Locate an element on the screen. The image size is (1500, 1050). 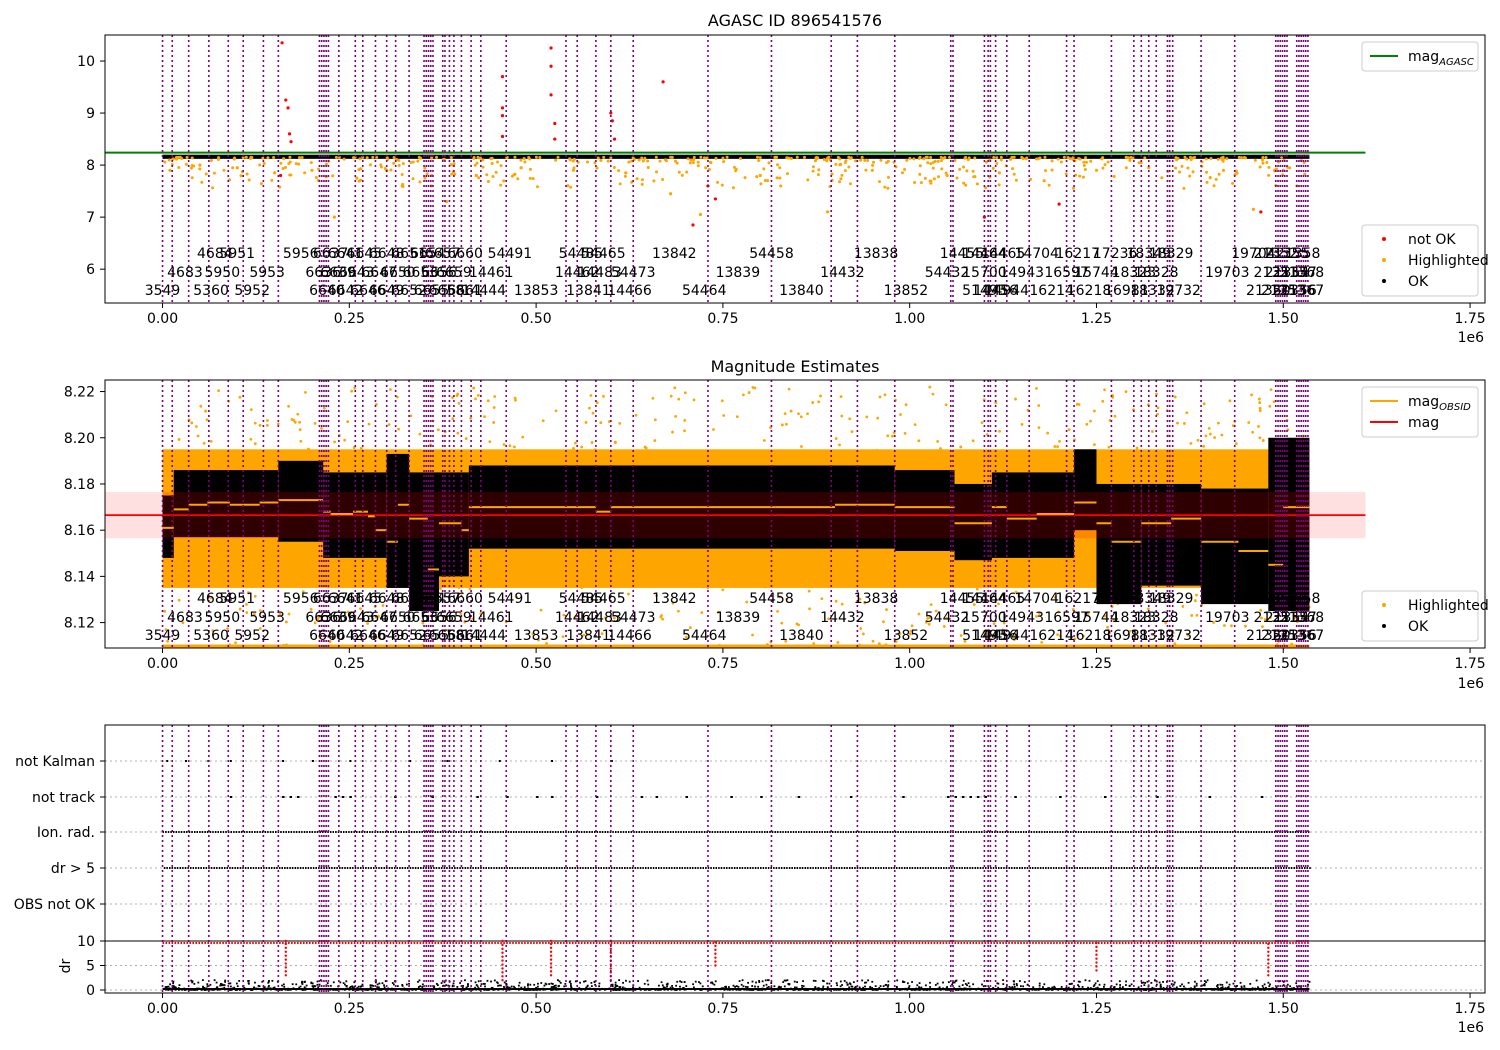
x-tick-label: 1.00 is located at coordinates (909, 664).